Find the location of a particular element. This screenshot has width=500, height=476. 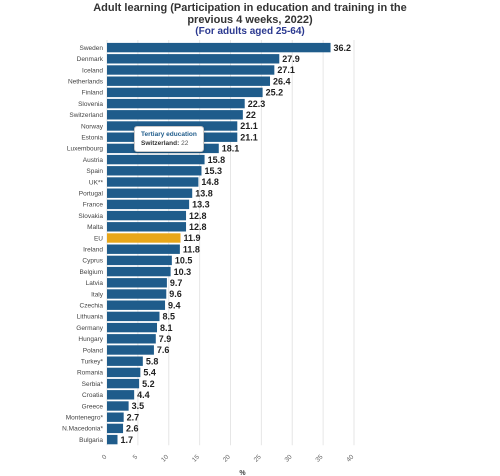

chart-title-line-2: previous 4 weeks, 2022) is located at coordinates (250, 20).